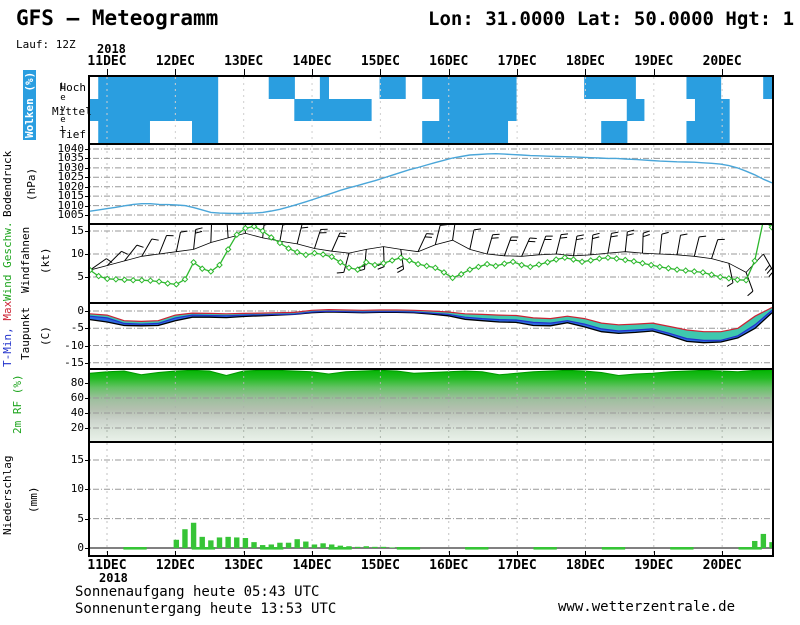 Image resolution: width=800 pixels, height=625 pixels. Describe the element at coordinates (77, 328) in the screenshot. I see `y-tick-label: -5` at that location.